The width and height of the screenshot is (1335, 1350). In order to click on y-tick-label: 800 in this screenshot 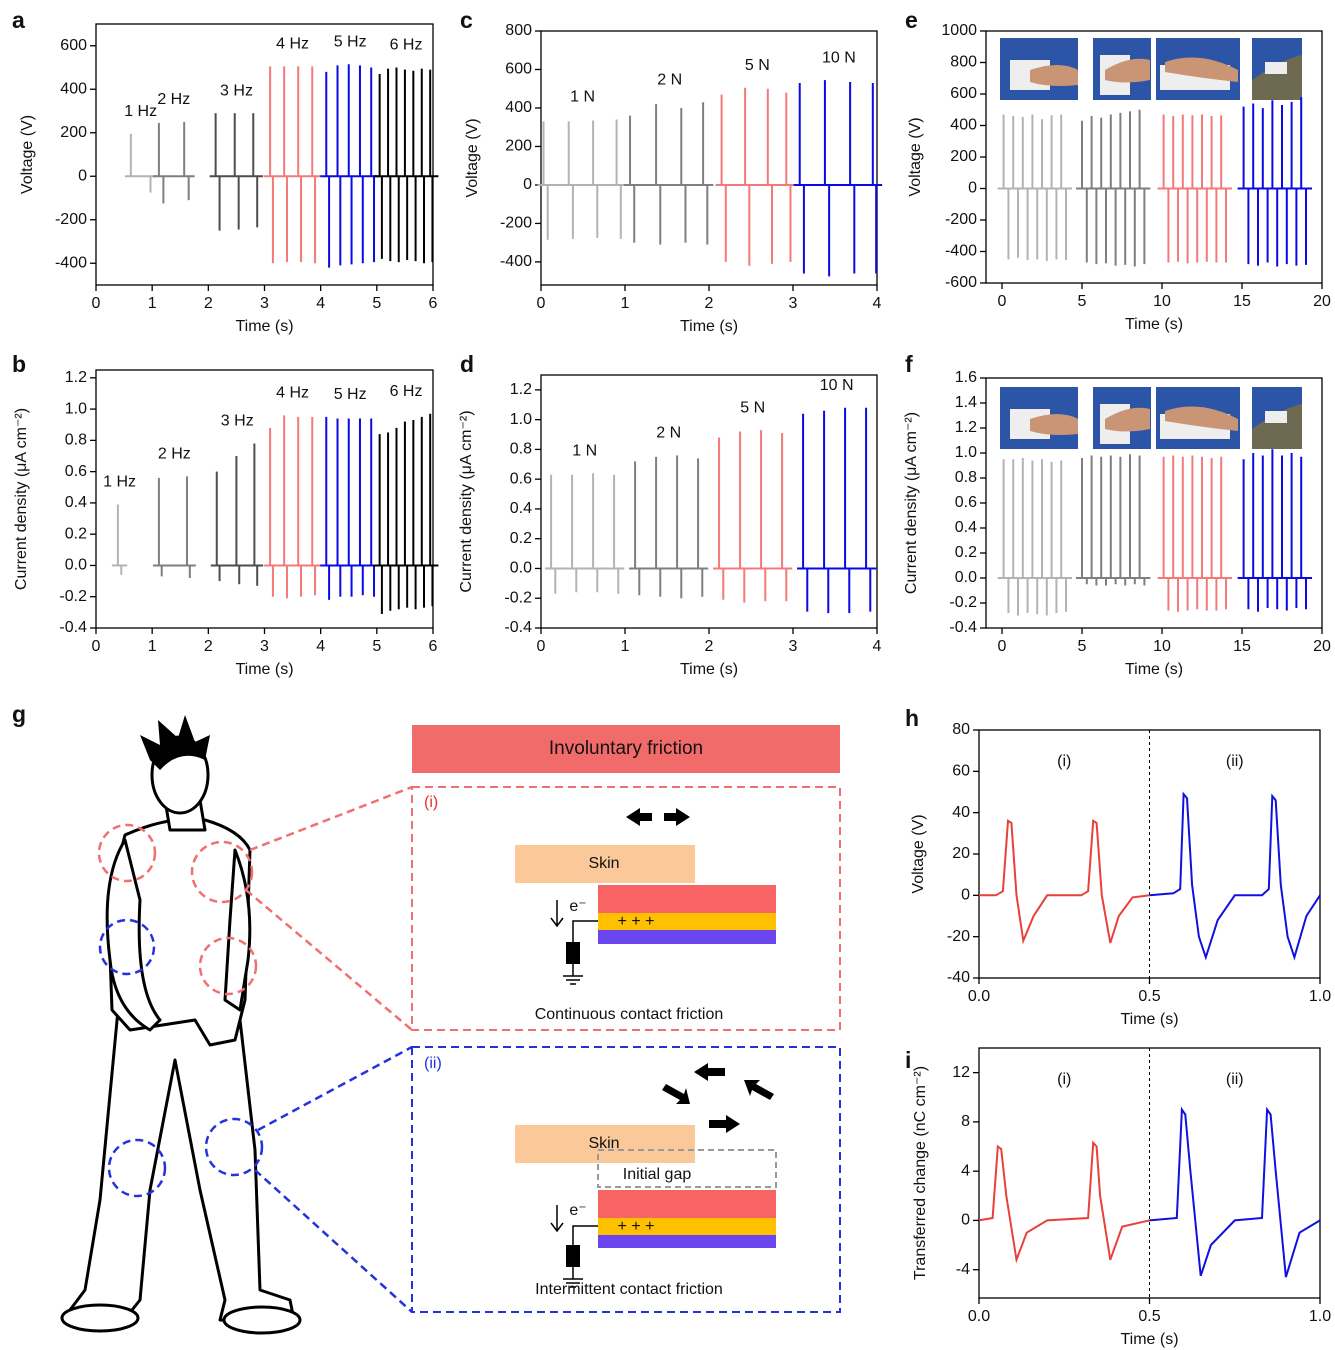, I will do `click(518, 30)`.